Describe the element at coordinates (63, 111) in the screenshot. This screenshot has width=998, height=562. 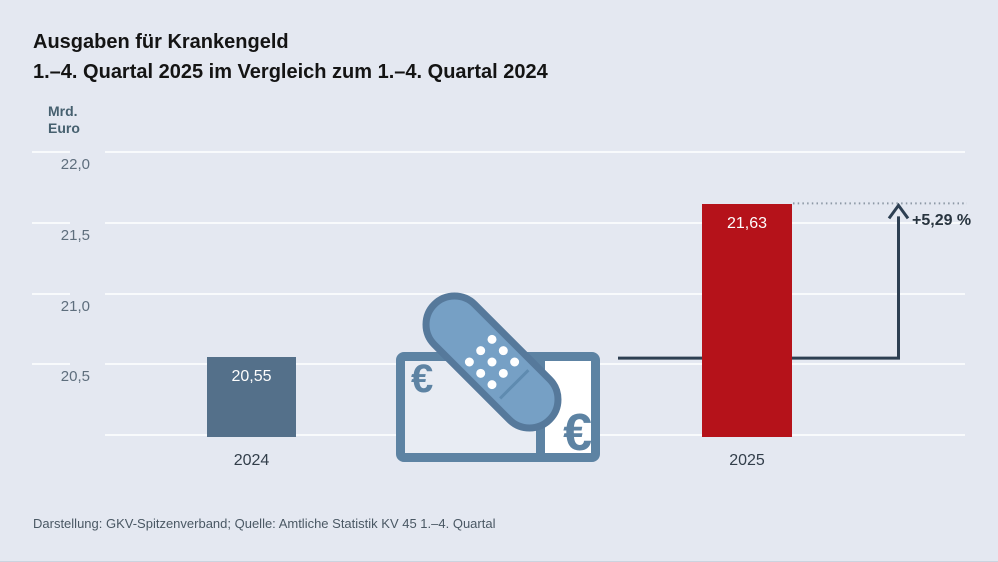
I see `y-axis-unit-line1: Mrd.` at that location.